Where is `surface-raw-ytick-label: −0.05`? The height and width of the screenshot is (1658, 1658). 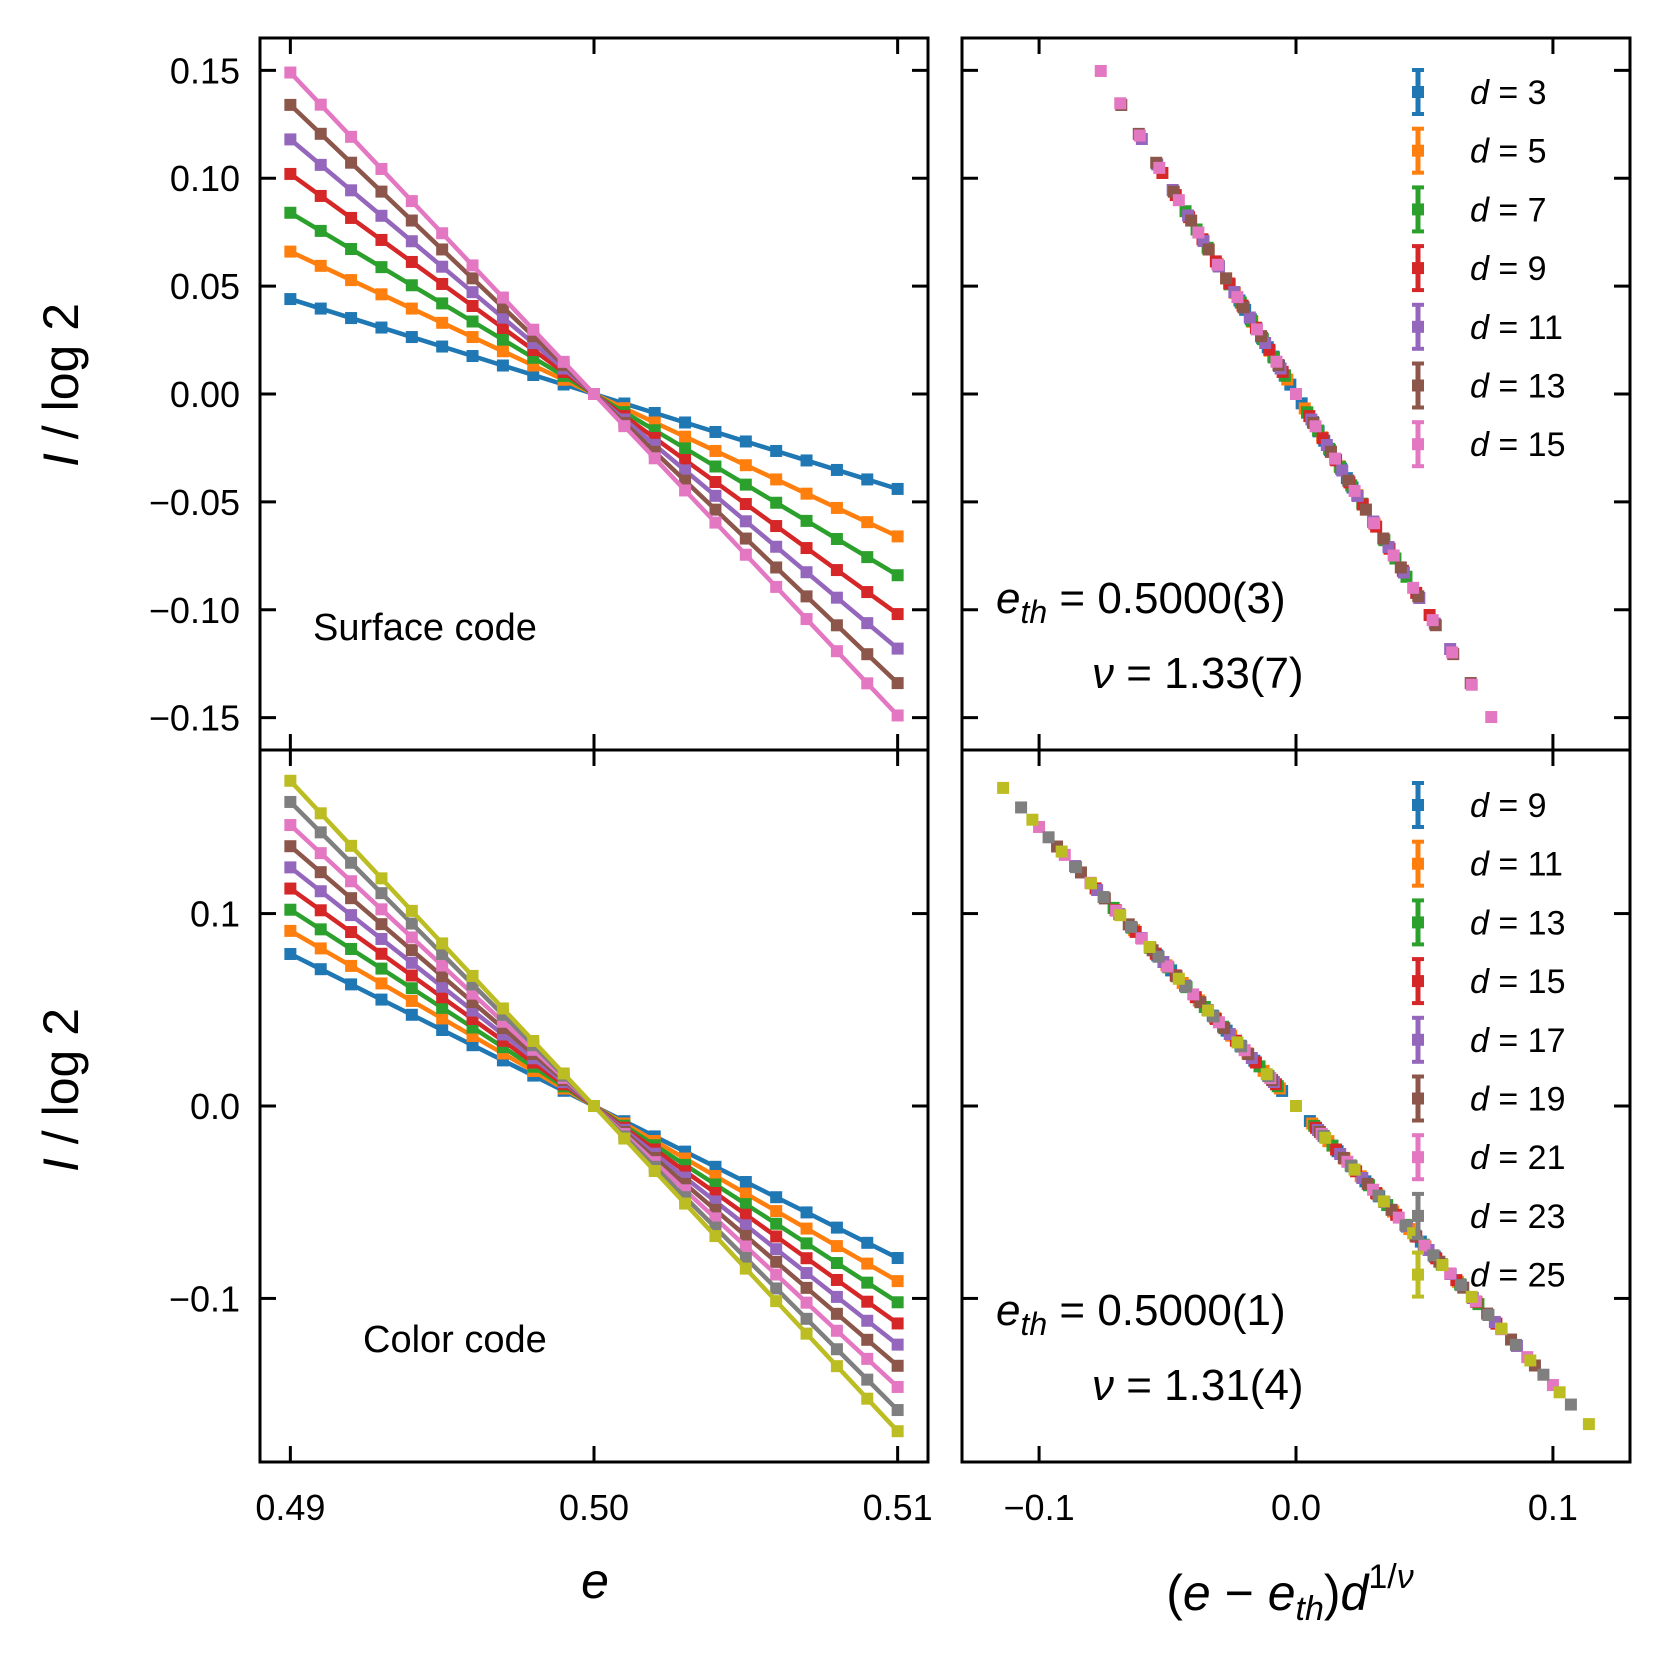
surface-raw-ytick-label: −0.05 is located at coordinates (194, 502).